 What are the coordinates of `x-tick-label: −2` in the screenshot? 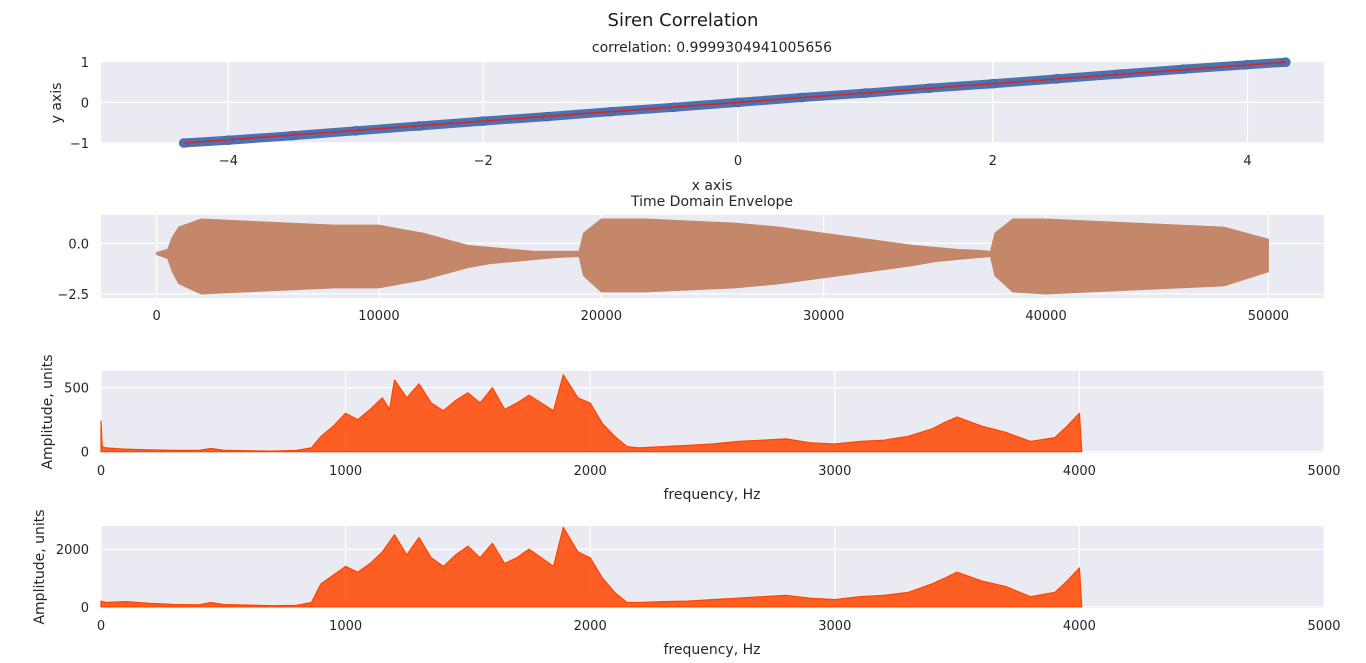 It's located at (483, 161).